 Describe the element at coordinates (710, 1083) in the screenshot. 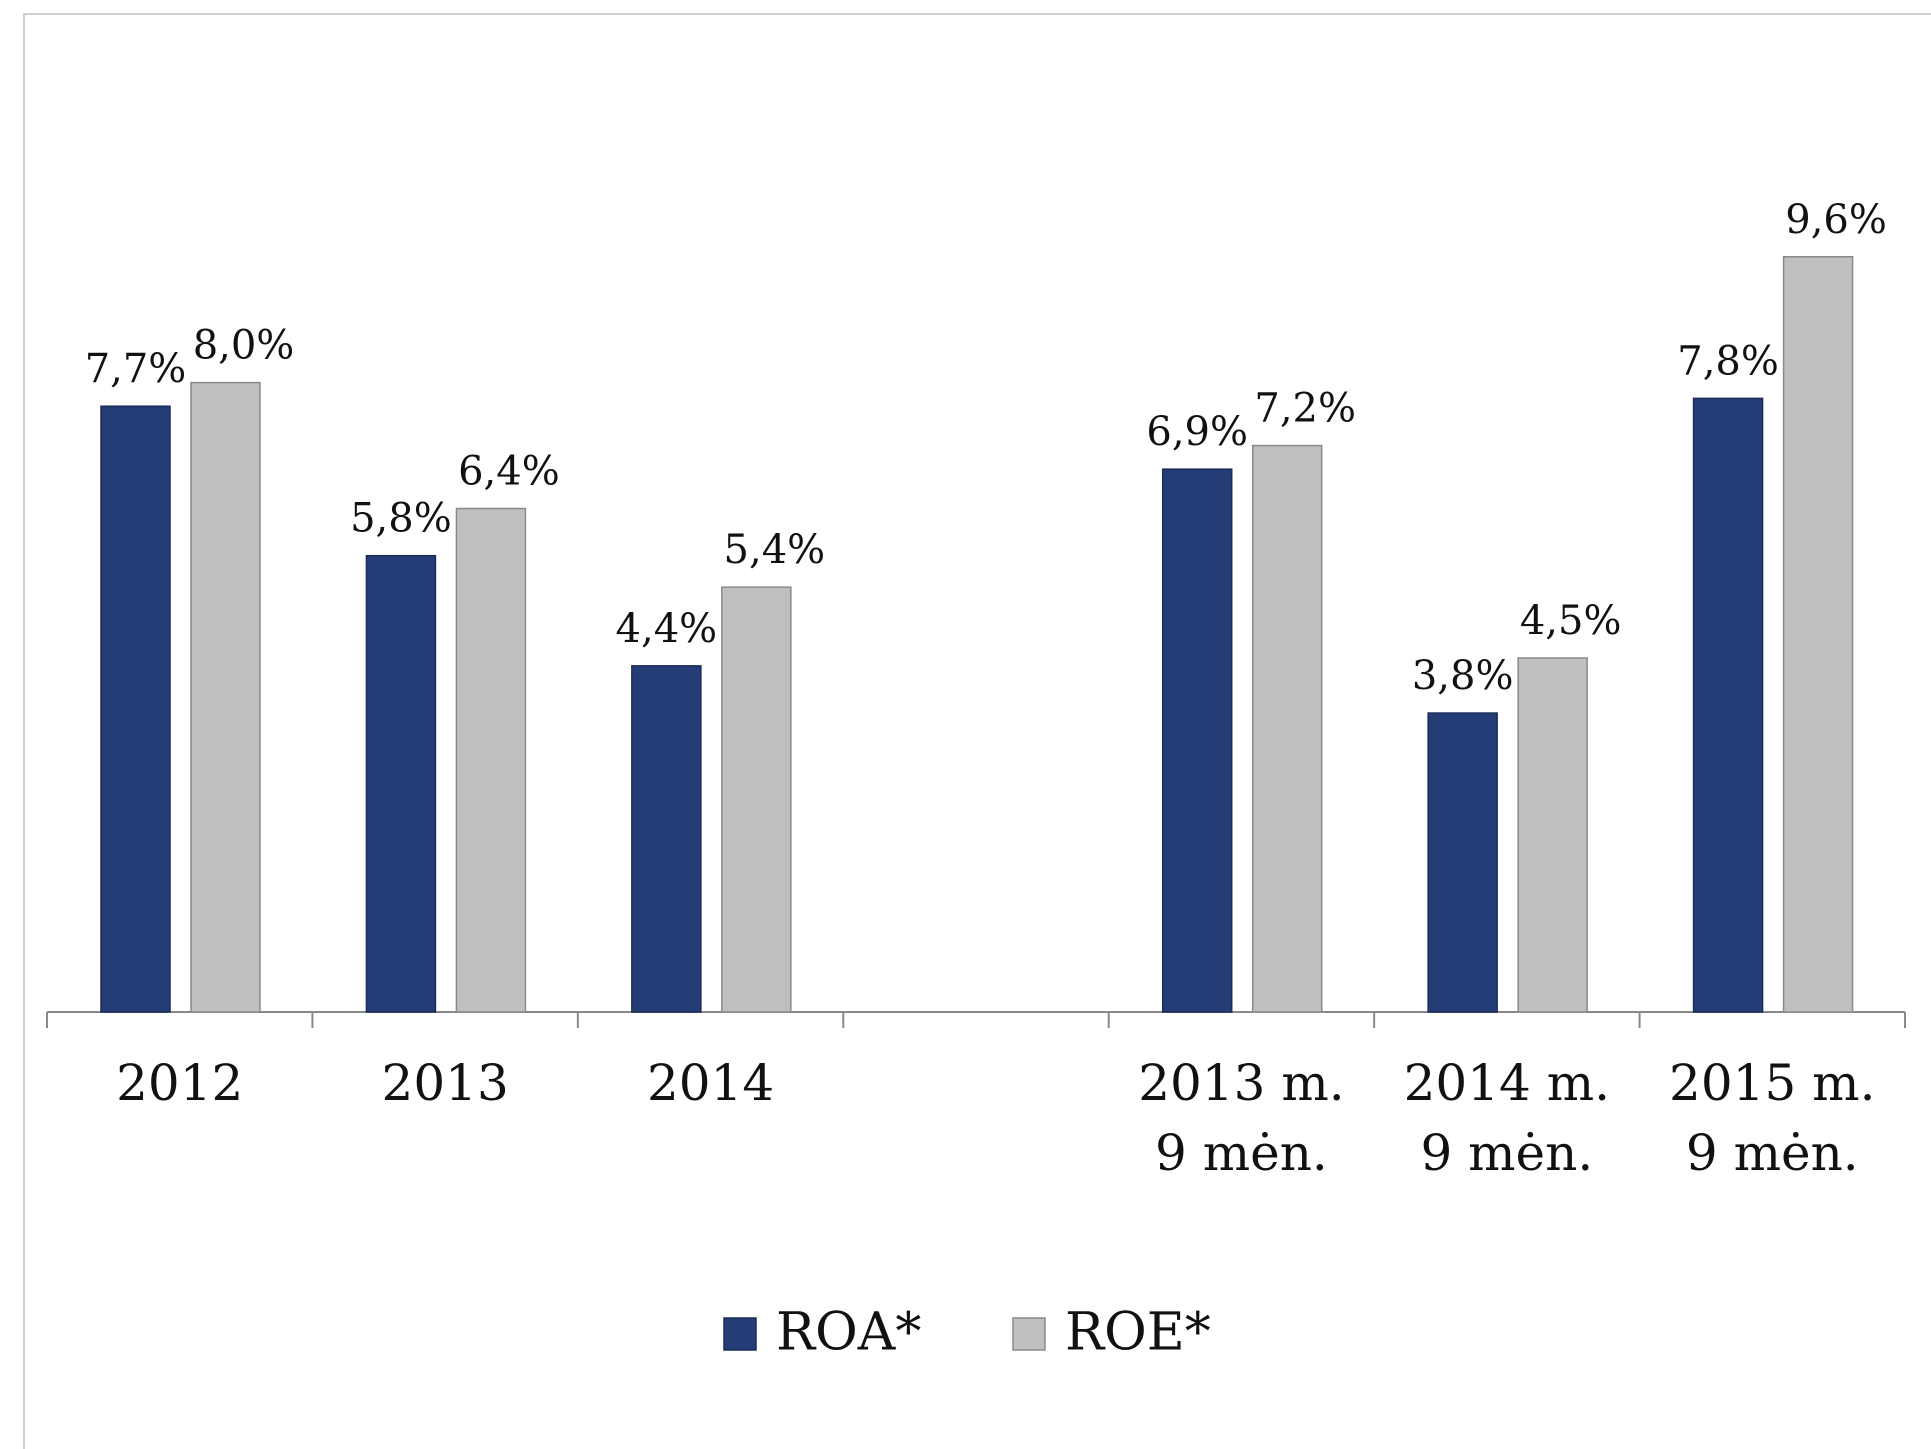

I see `x-tick-label: 2014` at that location.